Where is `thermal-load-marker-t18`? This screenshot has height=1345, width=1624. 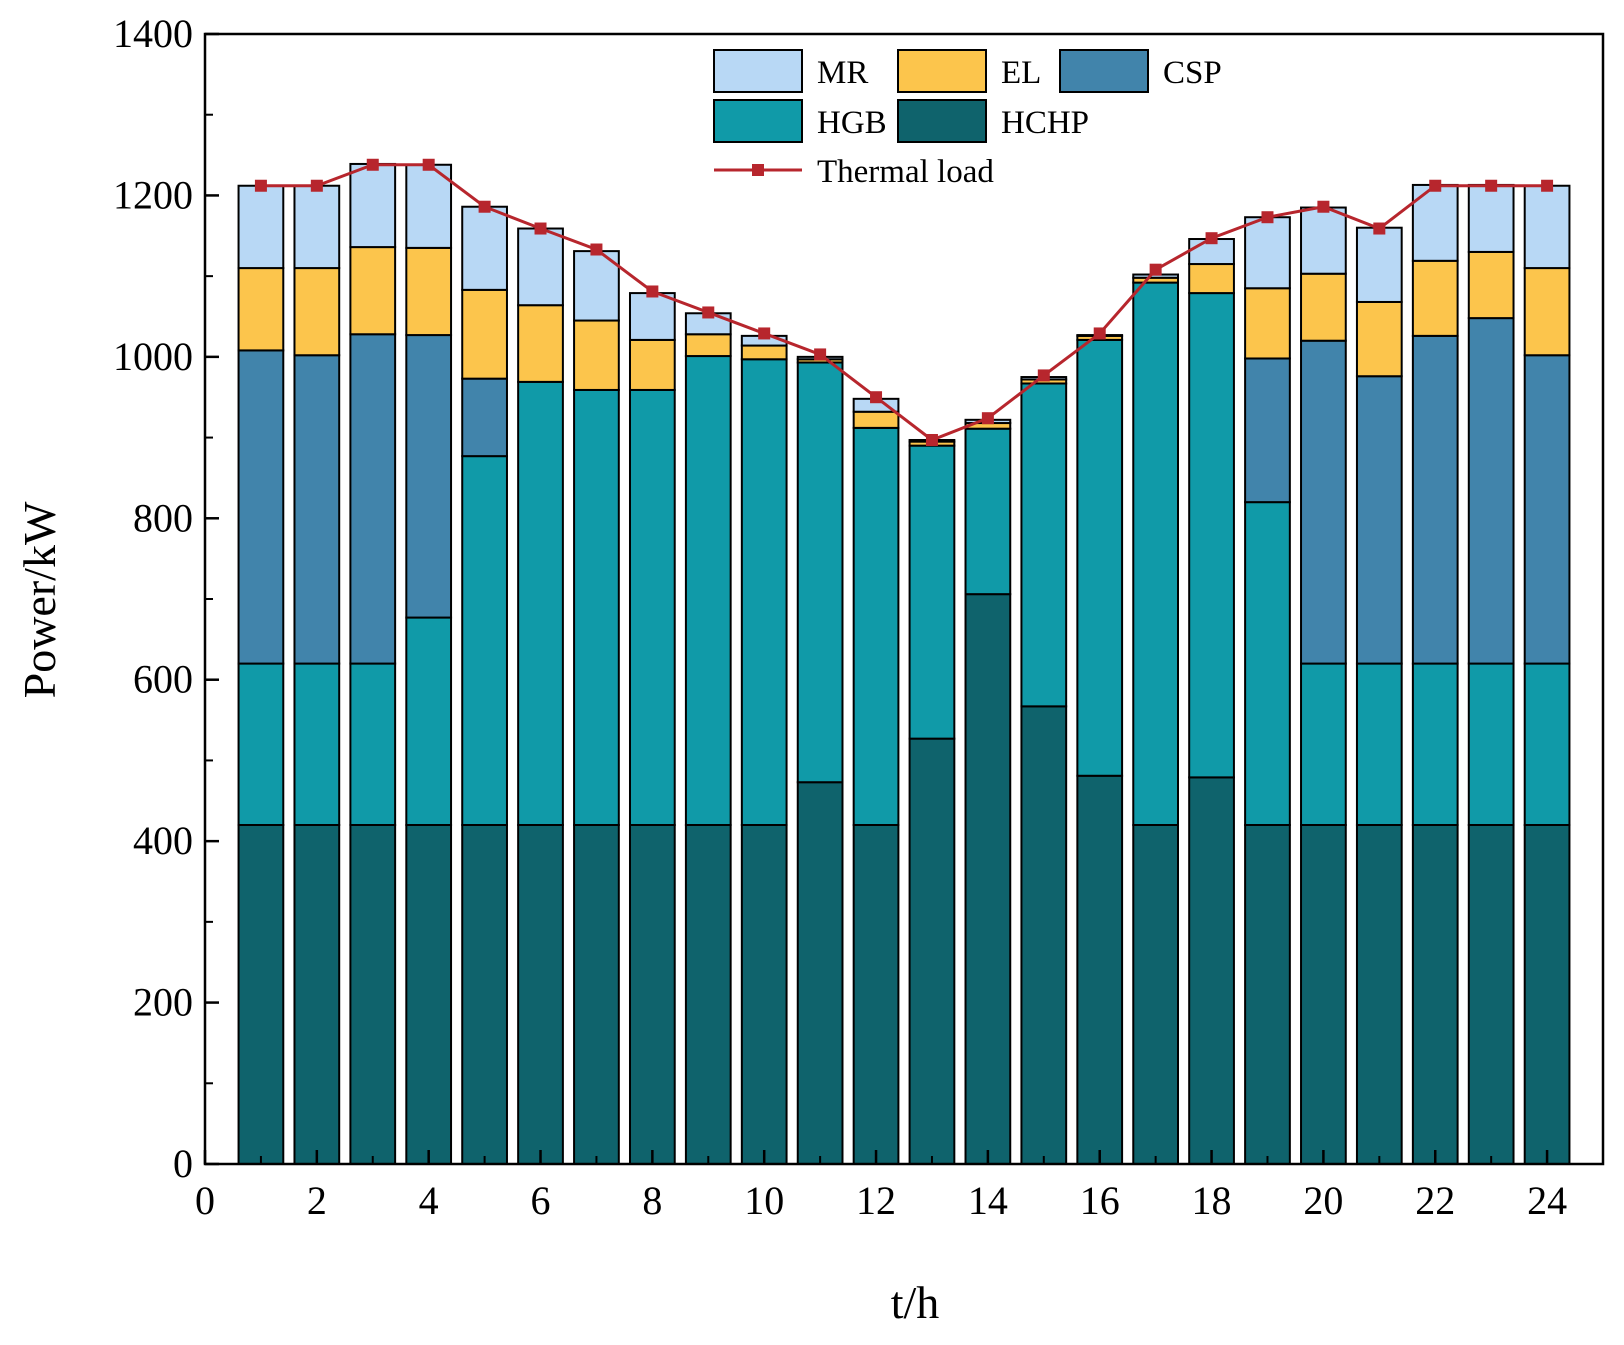
thermal-load-marker-t18 is located at coordinates (1211, 238).